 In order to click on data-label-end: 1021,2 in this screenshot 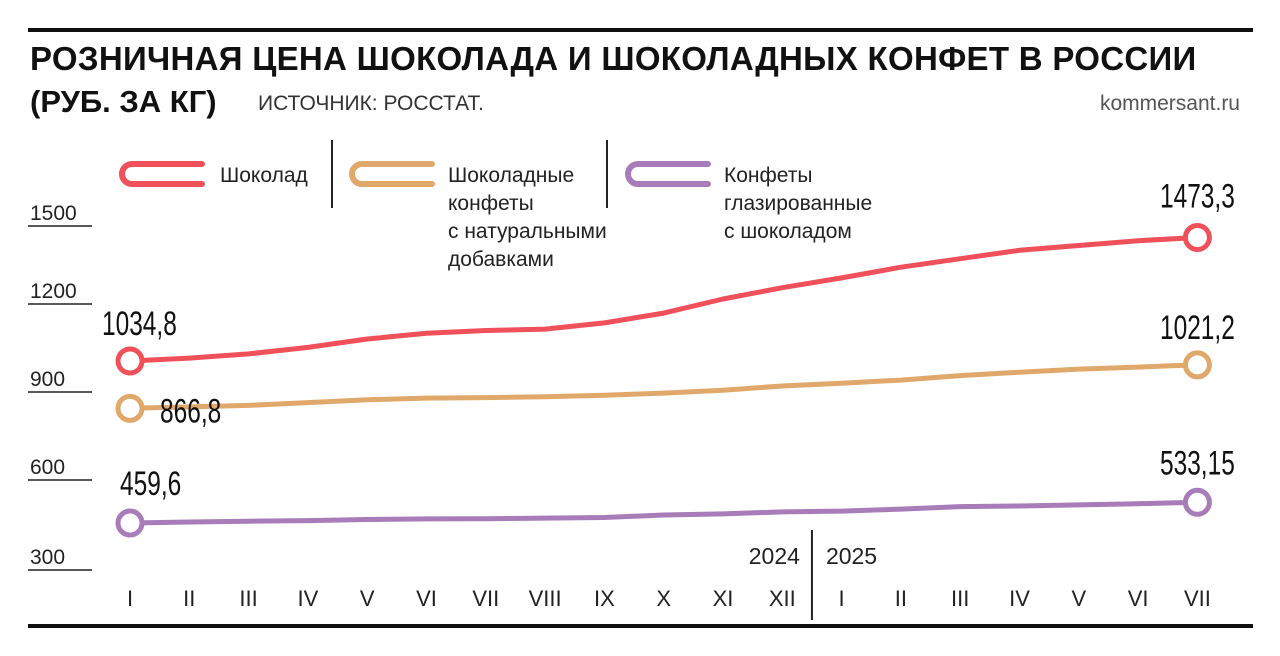, I will do `click(1197, 328)`.